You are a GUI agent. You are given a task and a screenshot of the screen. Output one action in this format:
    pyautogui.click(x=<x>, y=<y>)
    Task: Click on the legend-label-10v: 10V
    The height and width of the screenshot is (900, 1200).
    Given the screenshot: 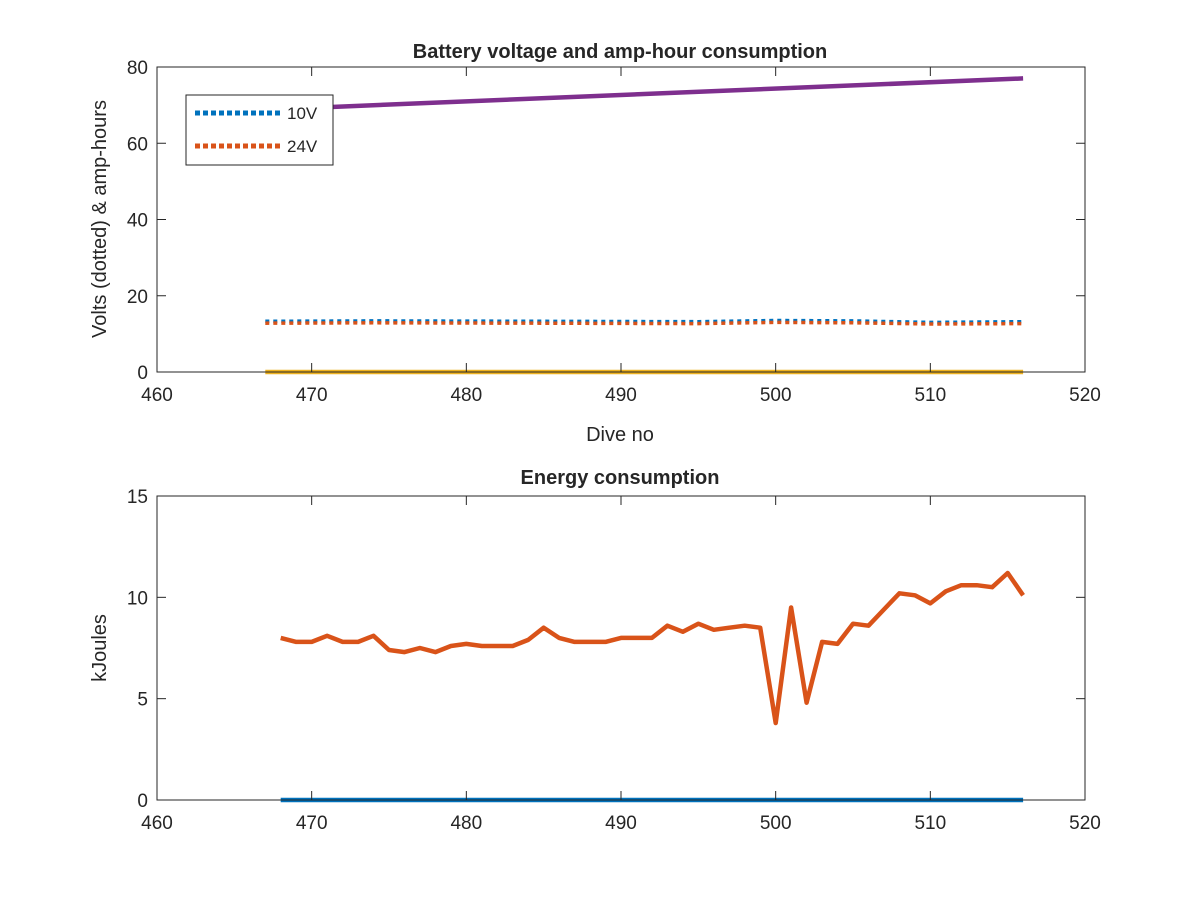 What is the action you would take?
    pyautogui.click(x=302, y=113)
    